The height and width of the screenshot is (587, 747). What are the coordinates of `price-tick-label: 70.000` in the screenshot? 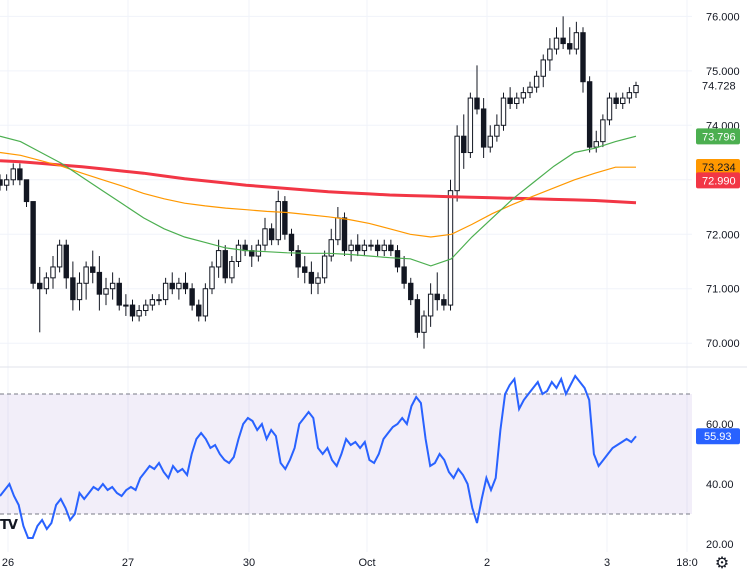 It's located at (723, 344).